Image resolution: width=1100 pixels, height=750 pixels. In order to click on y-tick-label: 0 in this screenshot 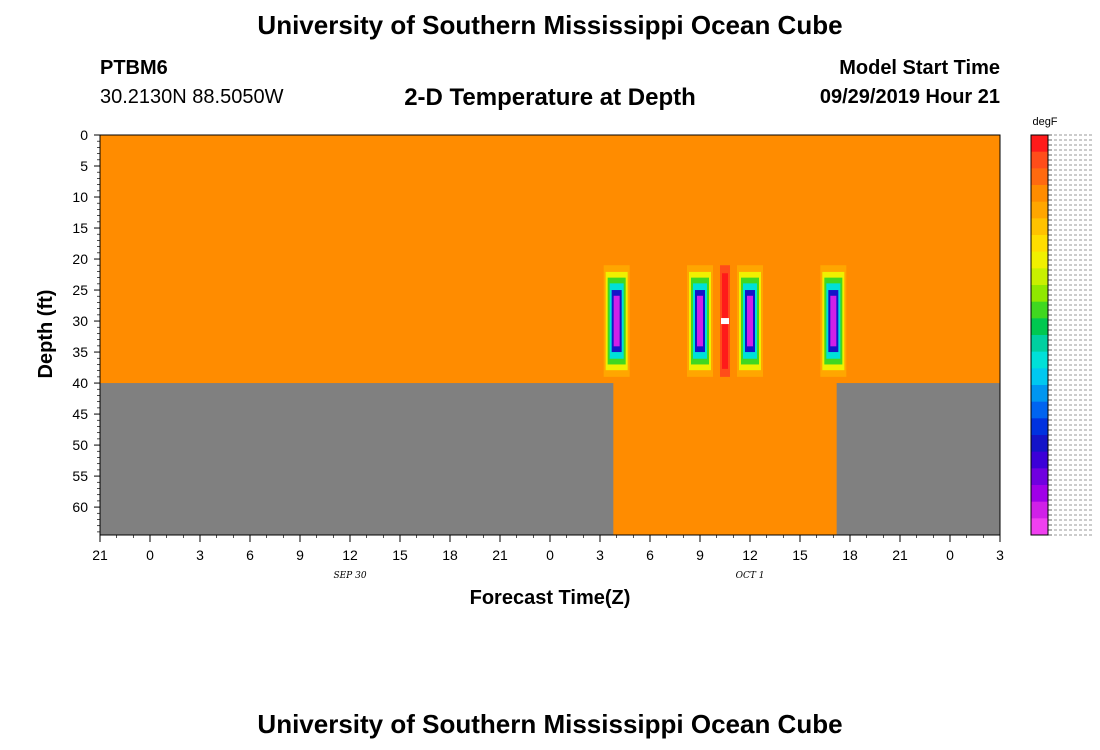, I will do `click(84, 135)`.